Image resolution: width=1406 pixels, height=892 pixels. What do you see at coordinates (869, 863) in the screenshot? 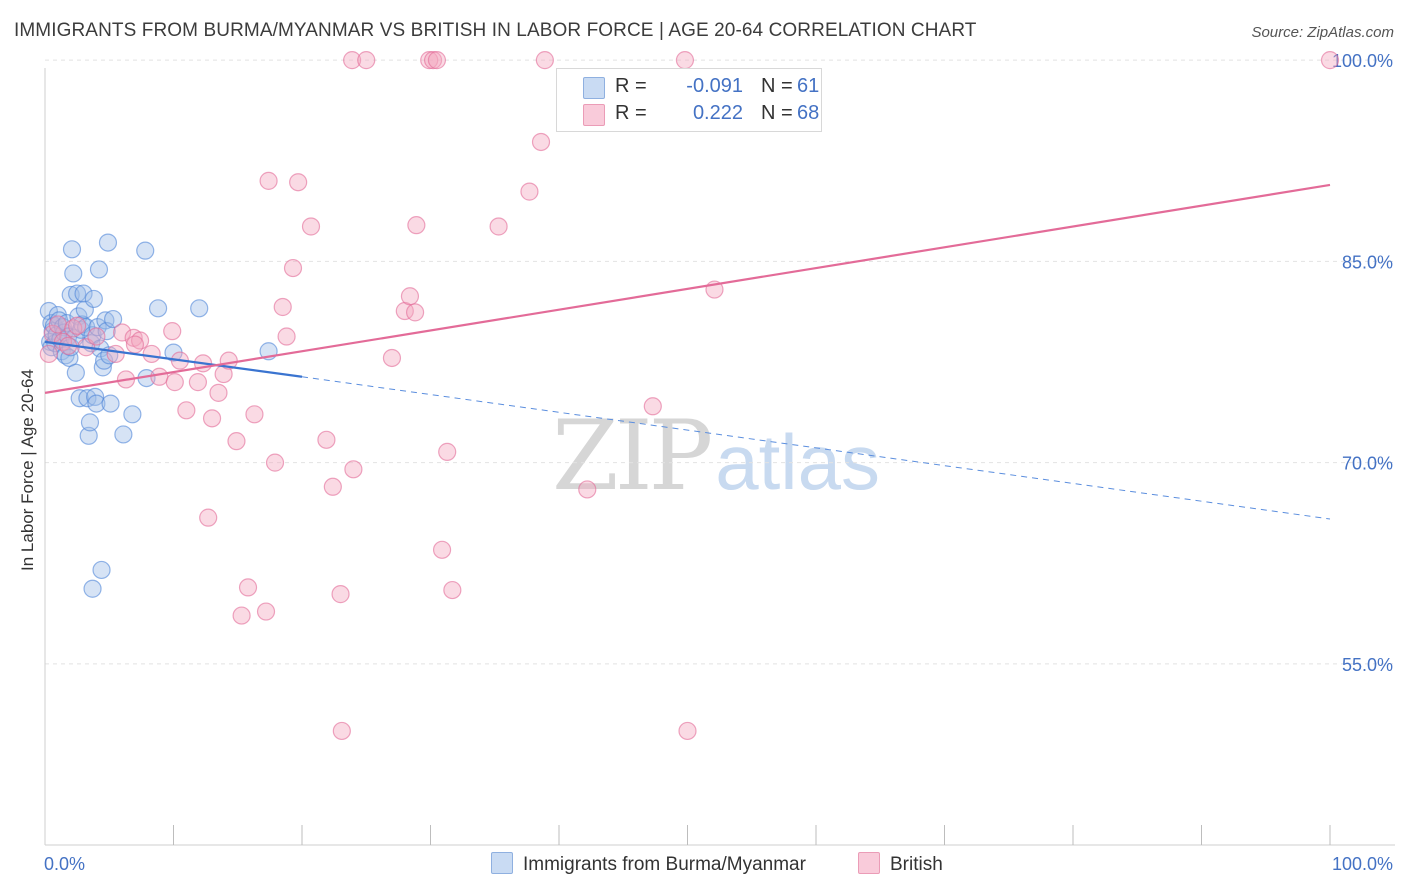
I see `bottom-legend-swatch-british` at bounding box center [869, 863].